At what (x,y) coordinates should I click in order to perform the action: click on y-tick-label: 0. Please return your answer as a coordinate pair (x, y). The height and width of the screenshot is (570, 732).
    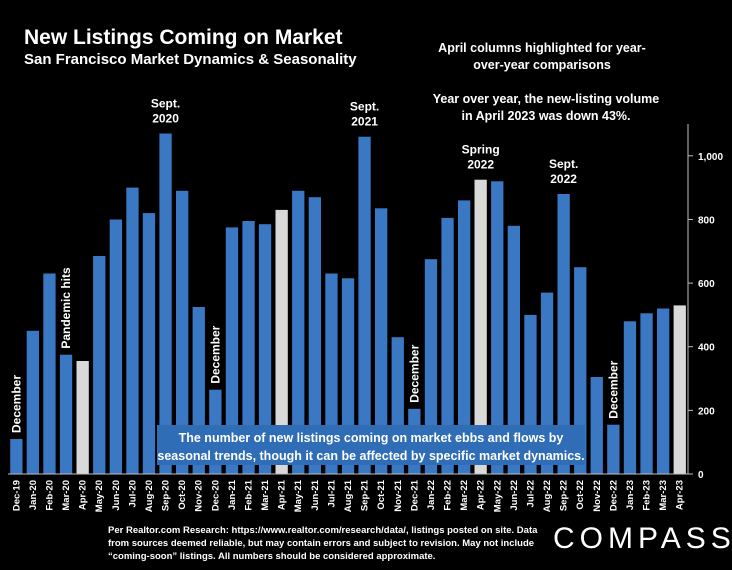
    Looking at the image, I should click on (701, 475).